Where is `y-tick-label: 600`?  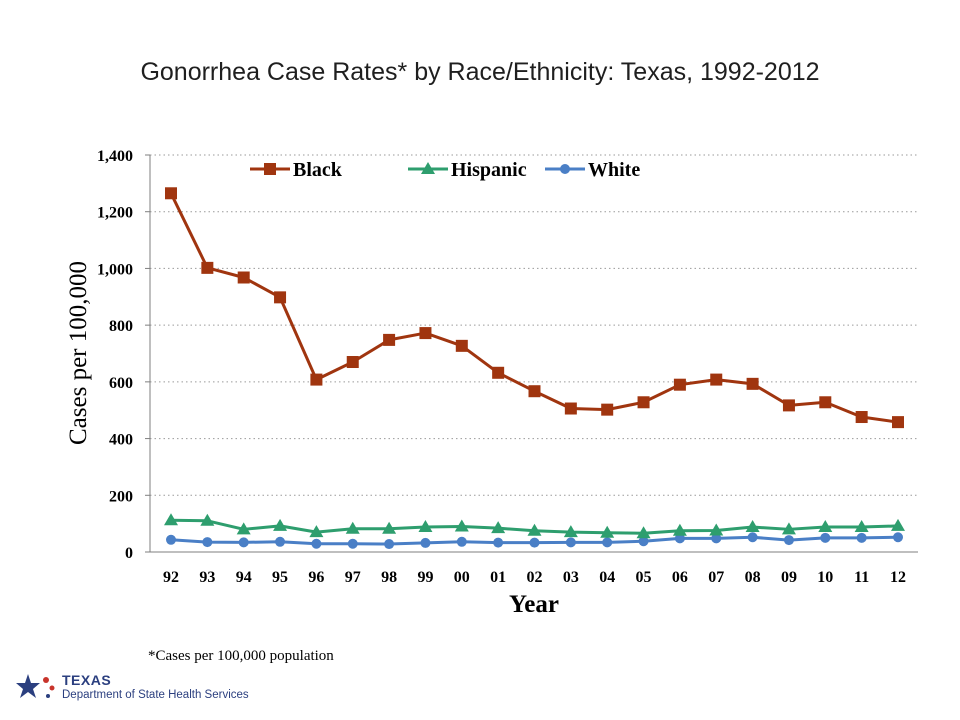
y-tick-label: 600 is located at coordinates (121, 383).